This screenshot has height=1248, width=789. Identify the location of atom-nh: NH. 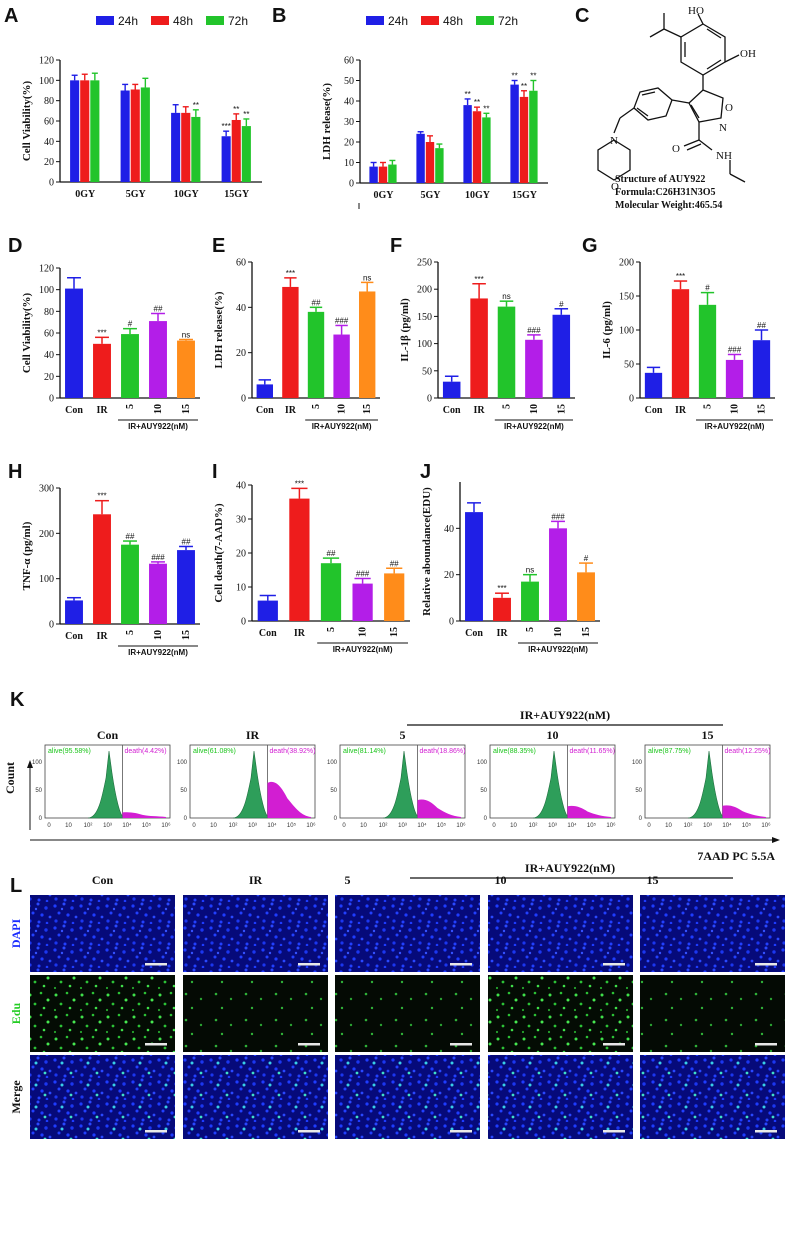
(724, 156).